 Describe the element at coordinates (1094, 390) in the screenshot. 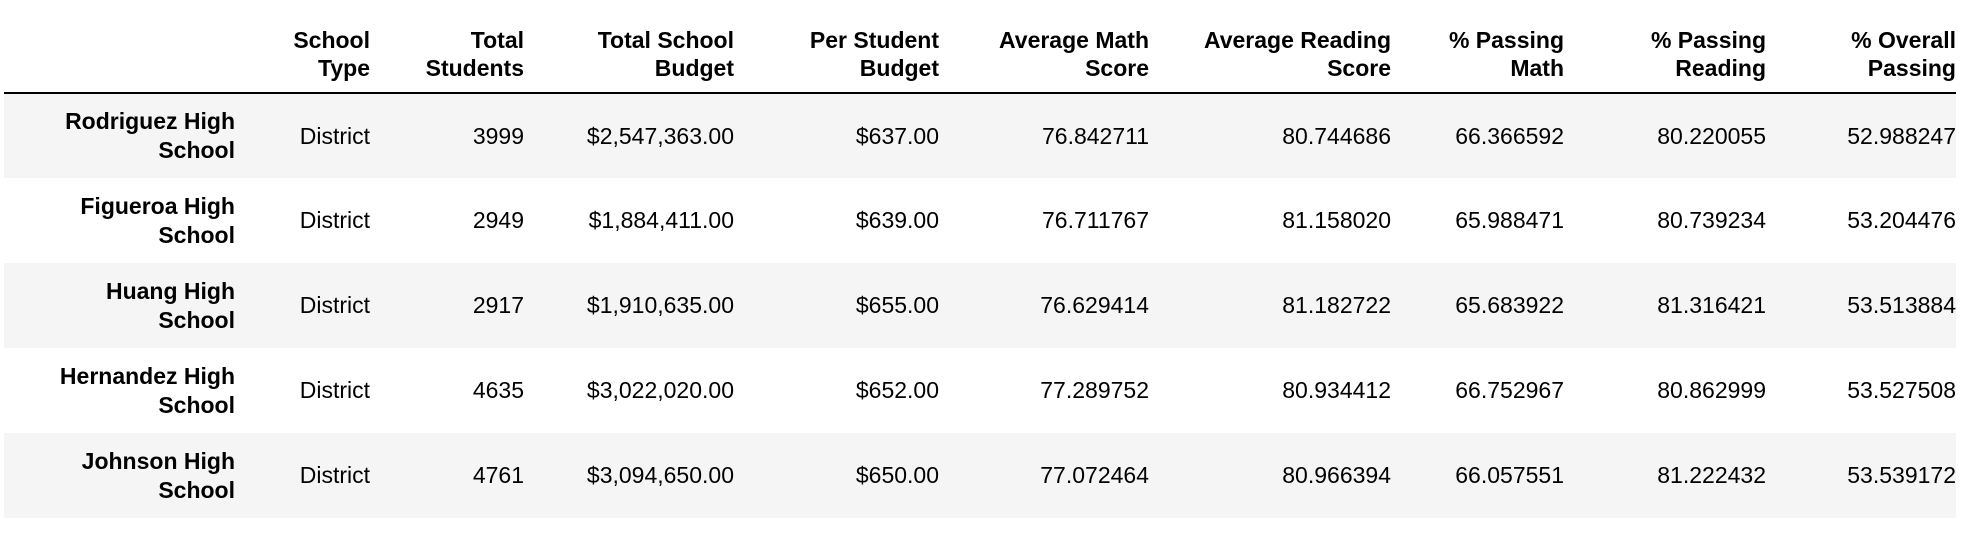

I see `cell-avg-math: 77.289752` at that location.